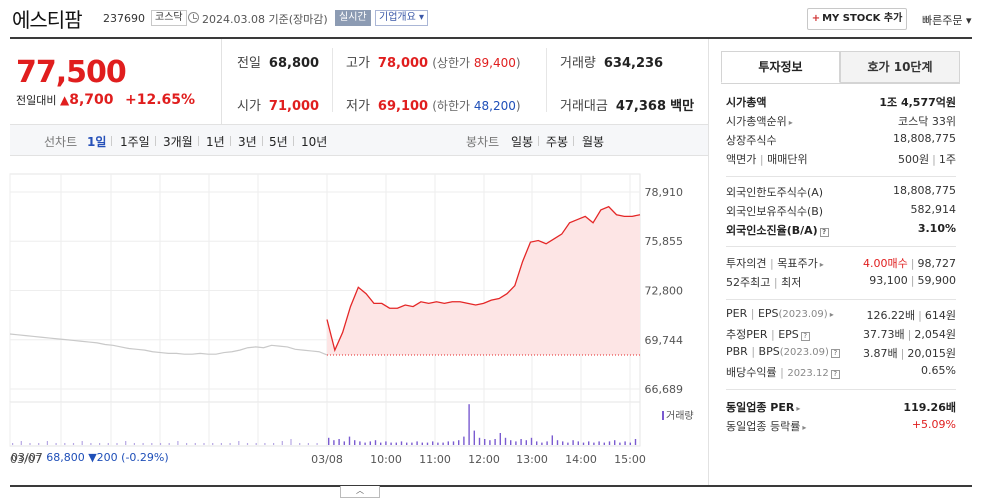 Image resolution: width=991 pixels, height=504 pixels. Describe the element at coordinates (627, 106) in the screenshot. I see `stat-amount: 거래대금 47,368 백만` at that location.